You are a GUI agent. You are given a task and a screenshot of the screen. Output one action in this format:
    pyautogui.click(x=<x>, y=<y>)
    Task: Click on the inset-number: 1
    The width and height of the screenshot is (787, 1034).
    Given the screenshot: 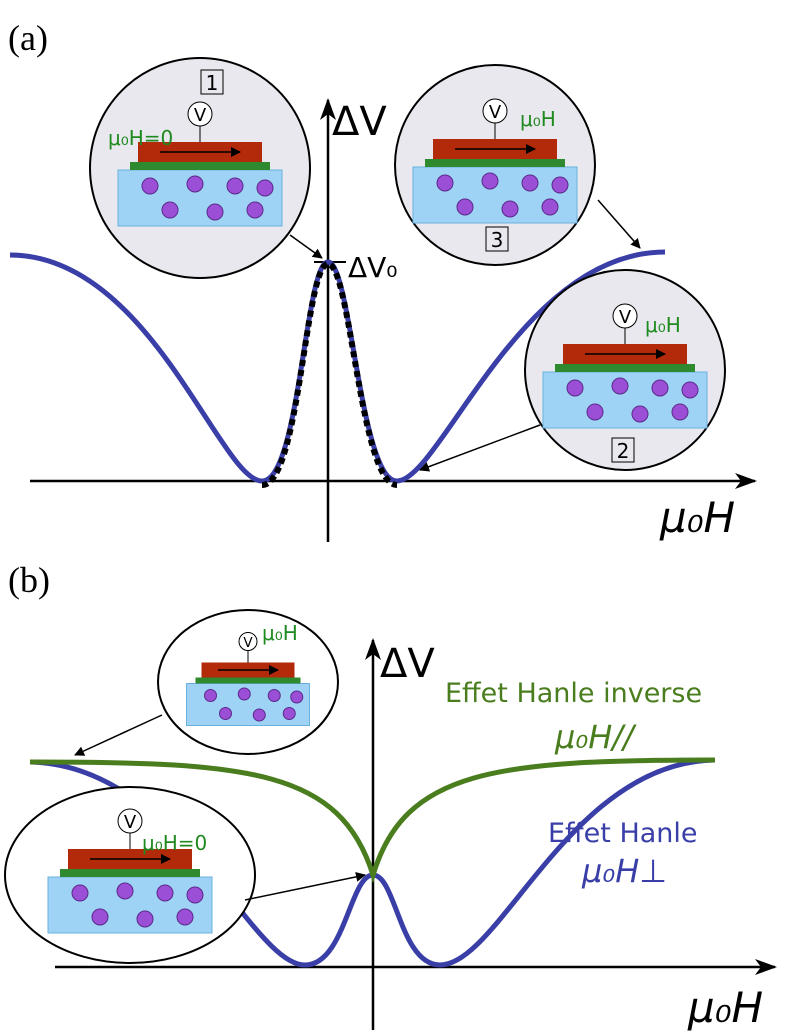 What is the action you would take?
    pyautogui.click(x=212, y=83)
    